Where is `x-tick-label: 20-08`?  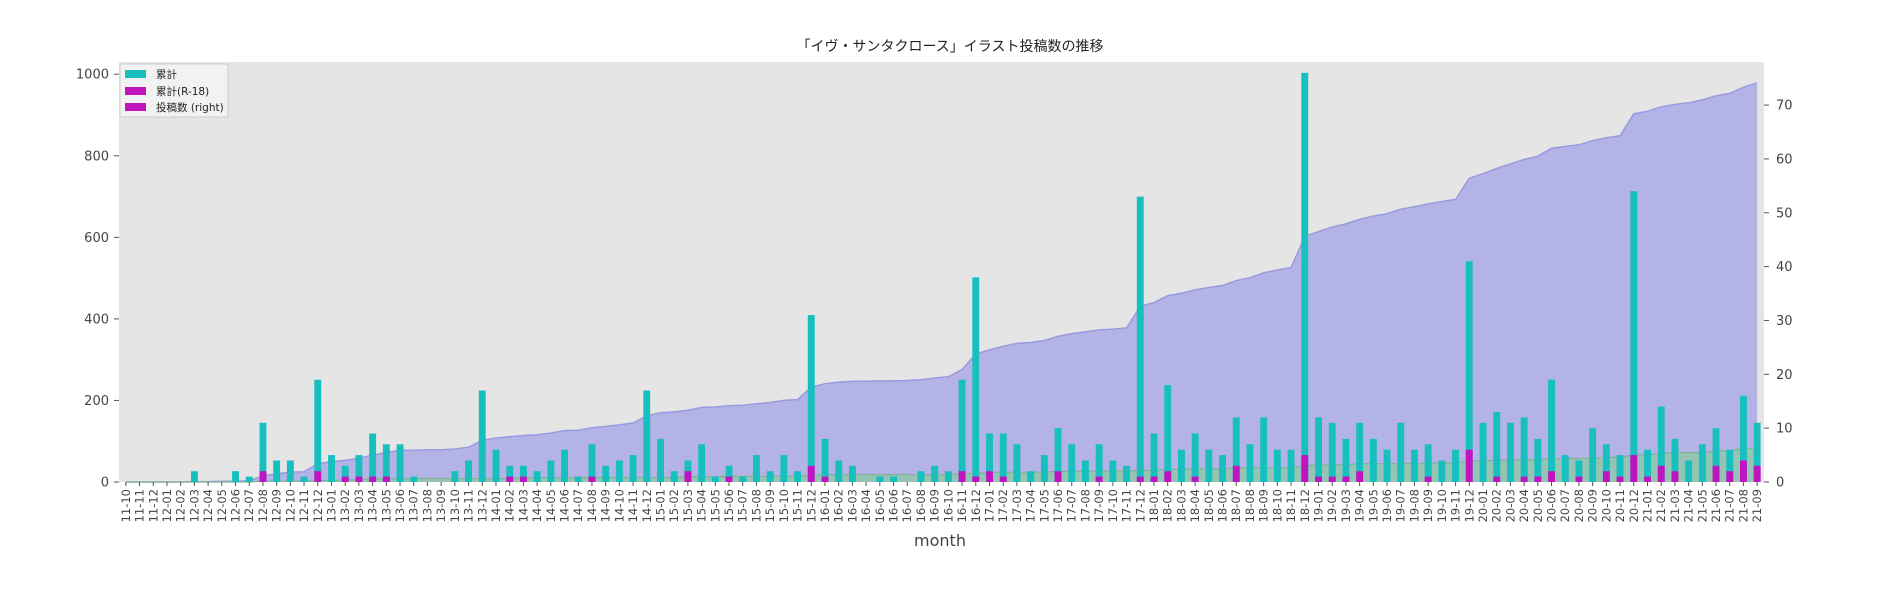
x-tick-label: 20-08 is located at coordinates (1579, 505).